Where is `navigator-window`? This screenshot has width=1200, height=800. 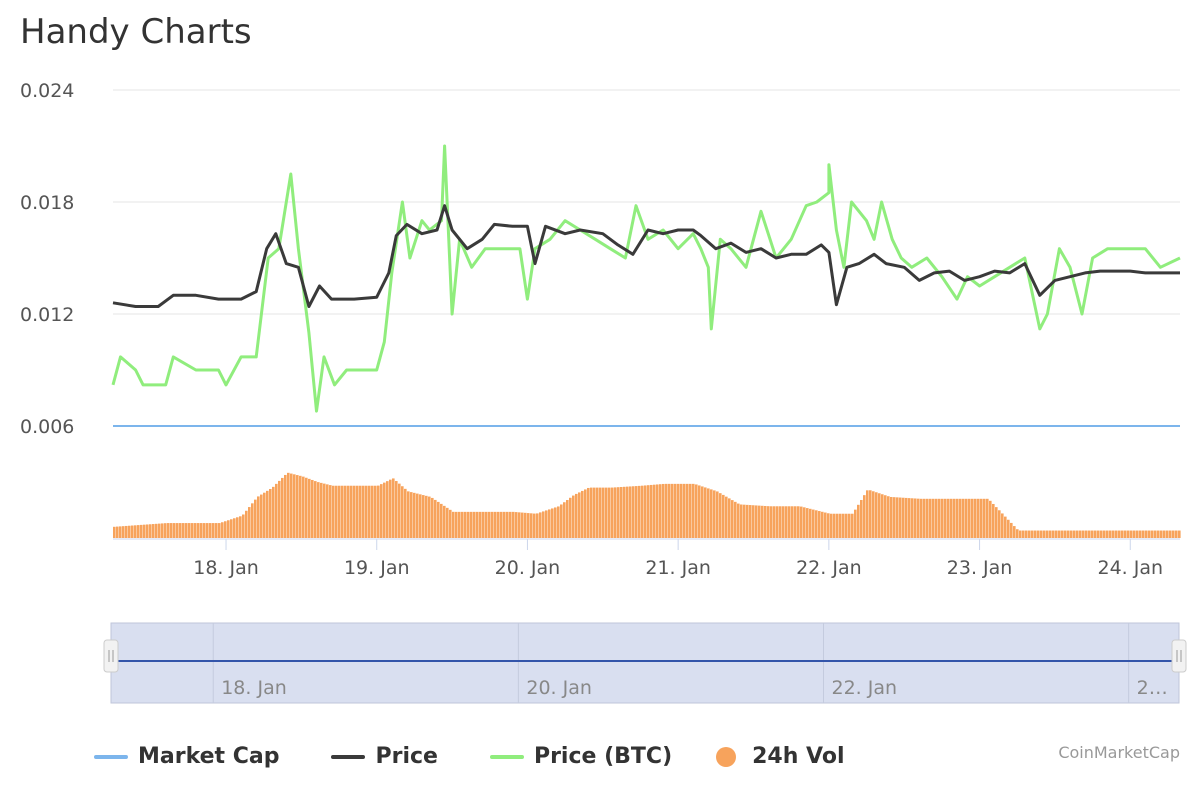 navigator-window is located at coordinates (645, 663).